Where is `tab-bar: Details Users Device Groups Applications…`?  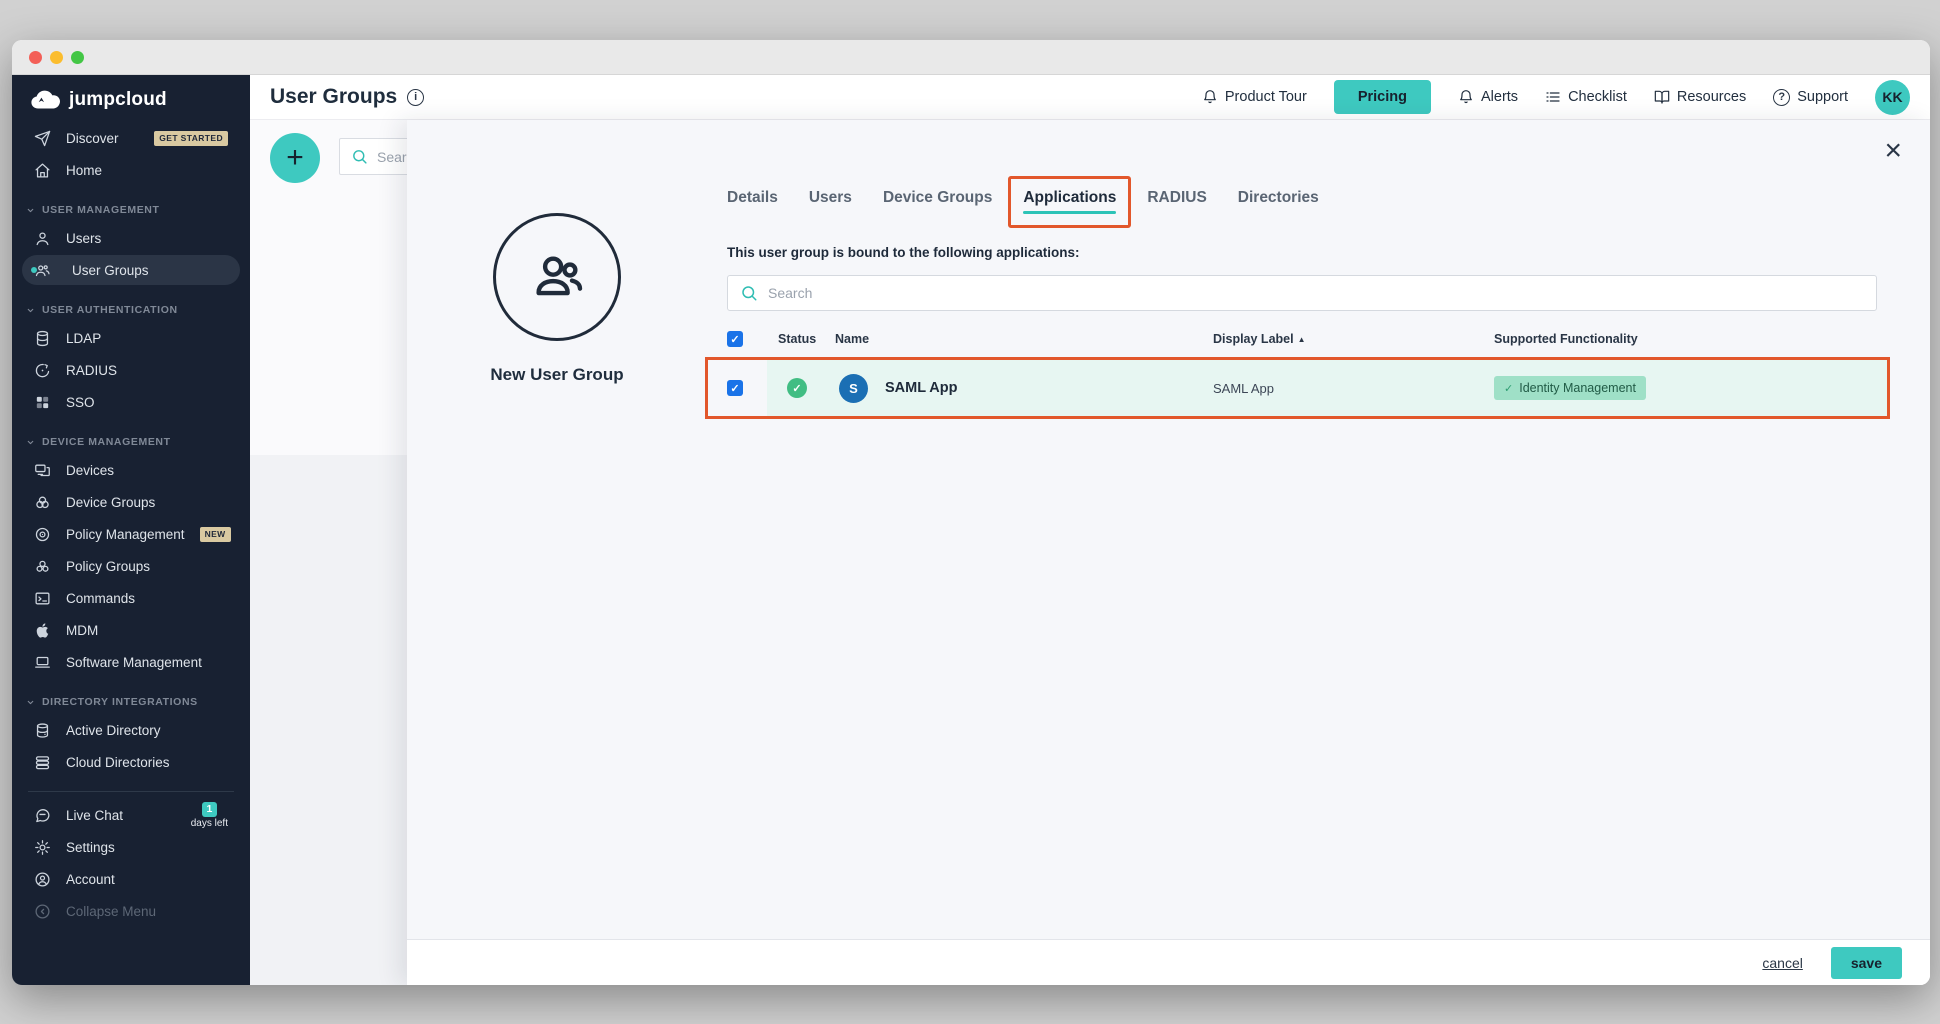 tab-bar: Details Users Device Groups Applications… is located at coordinates (1302, 202).